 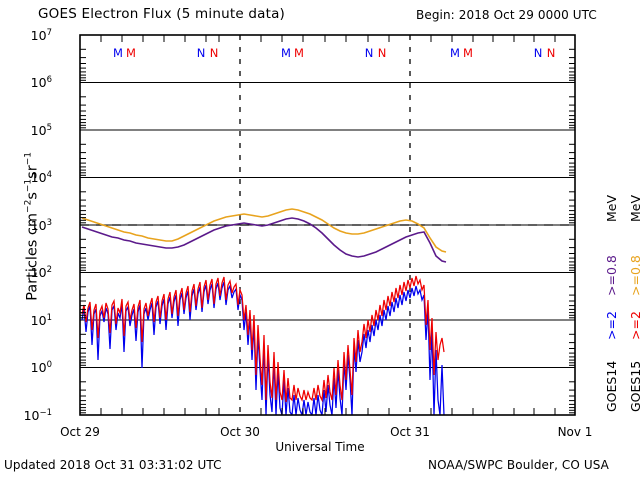 I want to click on page-title: GOES Electron Flux (5 minute data), so click(x=162, y=14).